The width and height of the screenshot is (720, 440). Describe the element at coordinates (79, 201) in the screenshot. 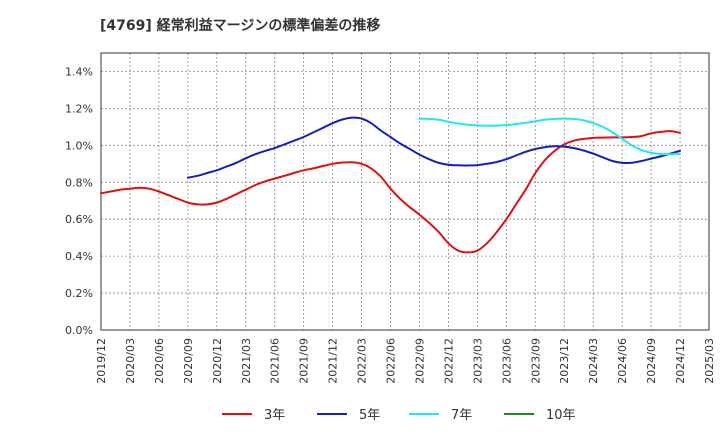

I see `y-axis-ticks: 0.0% 0.2% 0.4% 0.6% 0.8% 1.0% 1.2% 1.4%` at that location.